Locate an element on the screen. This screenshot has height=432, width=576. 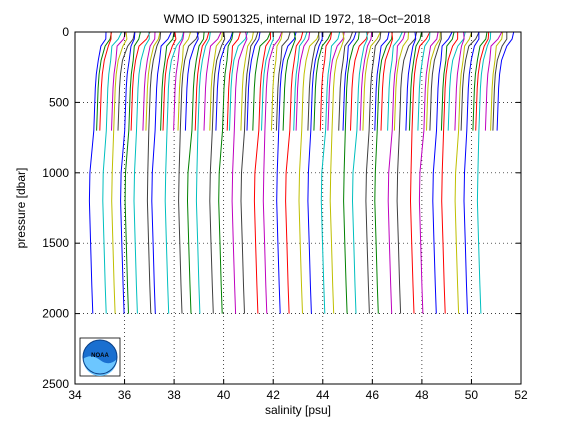
x-tick-label: 40 is located at coordinates (224, 395).